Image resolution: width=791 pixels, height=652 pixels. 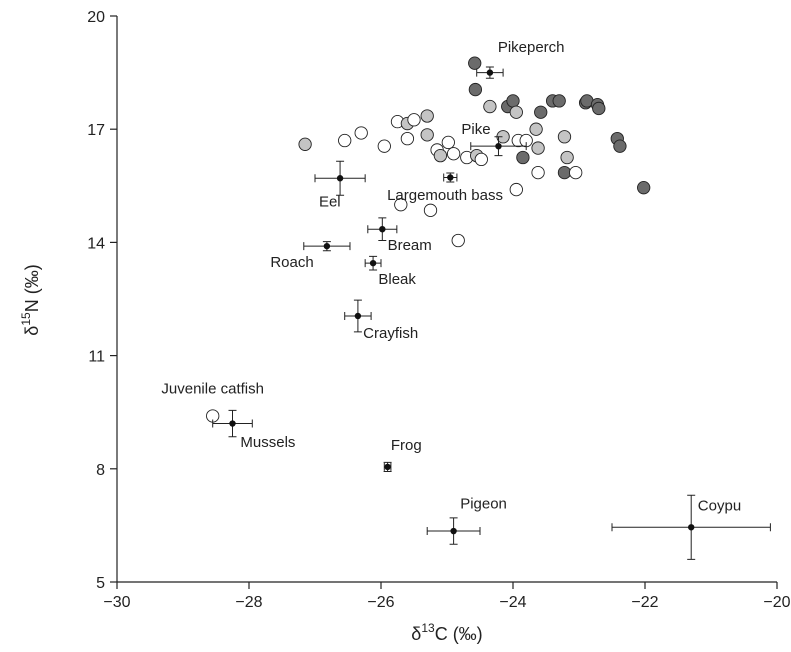 I want to click on mean-bream, so click(x=382, y=229).